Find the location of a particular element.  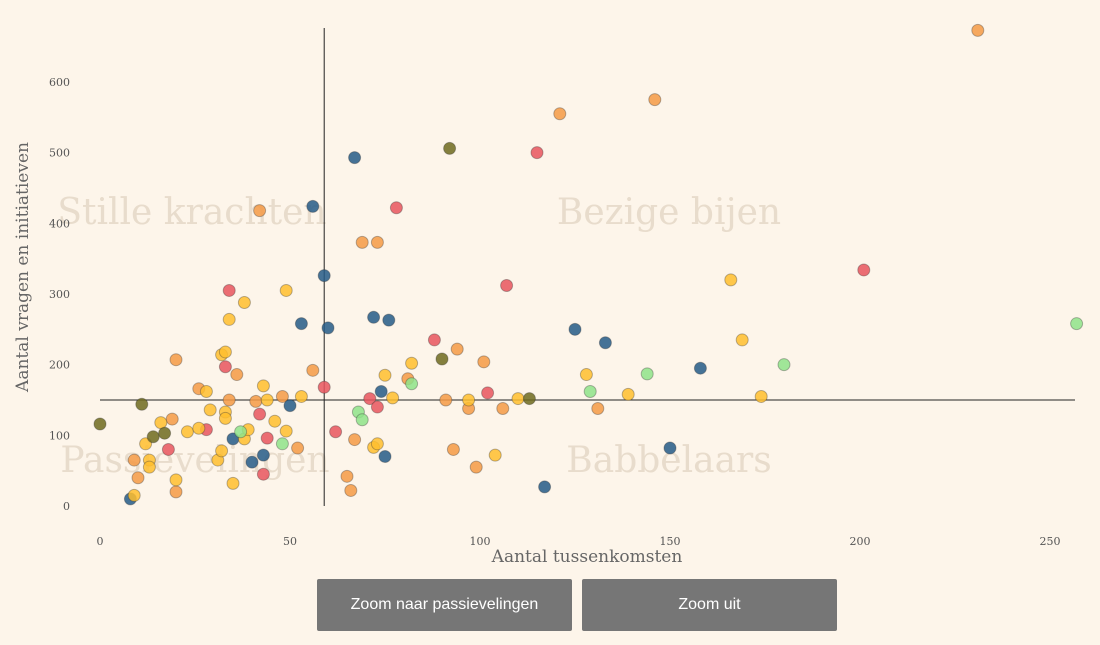

zoom-passievelingen-button: Zoom naar passievelingen is located at coordinates (444, 605).